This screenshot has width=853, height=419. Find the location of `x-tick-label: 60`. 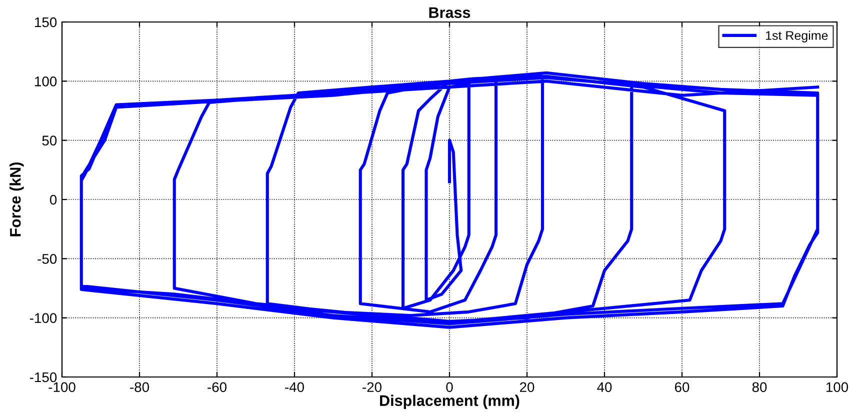

x-tick-label: 60 is located at coordinates (682, 387).